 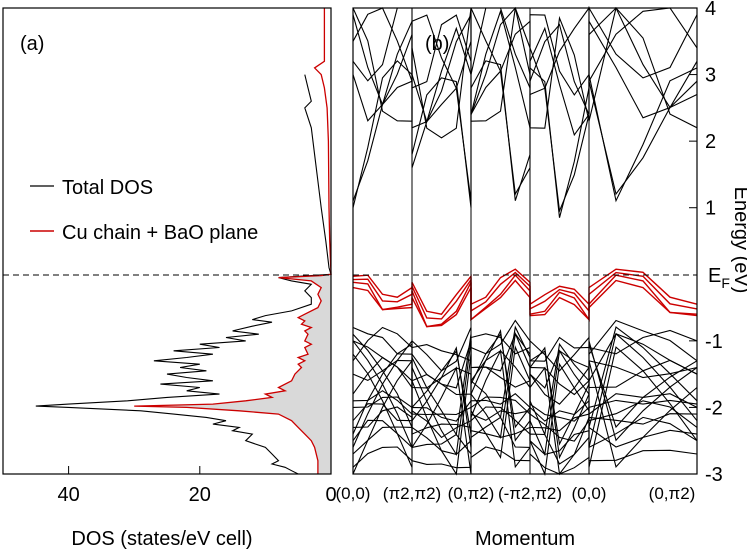 I want to click on k-point-label: (π2,π2), so click(x=412, y=493).